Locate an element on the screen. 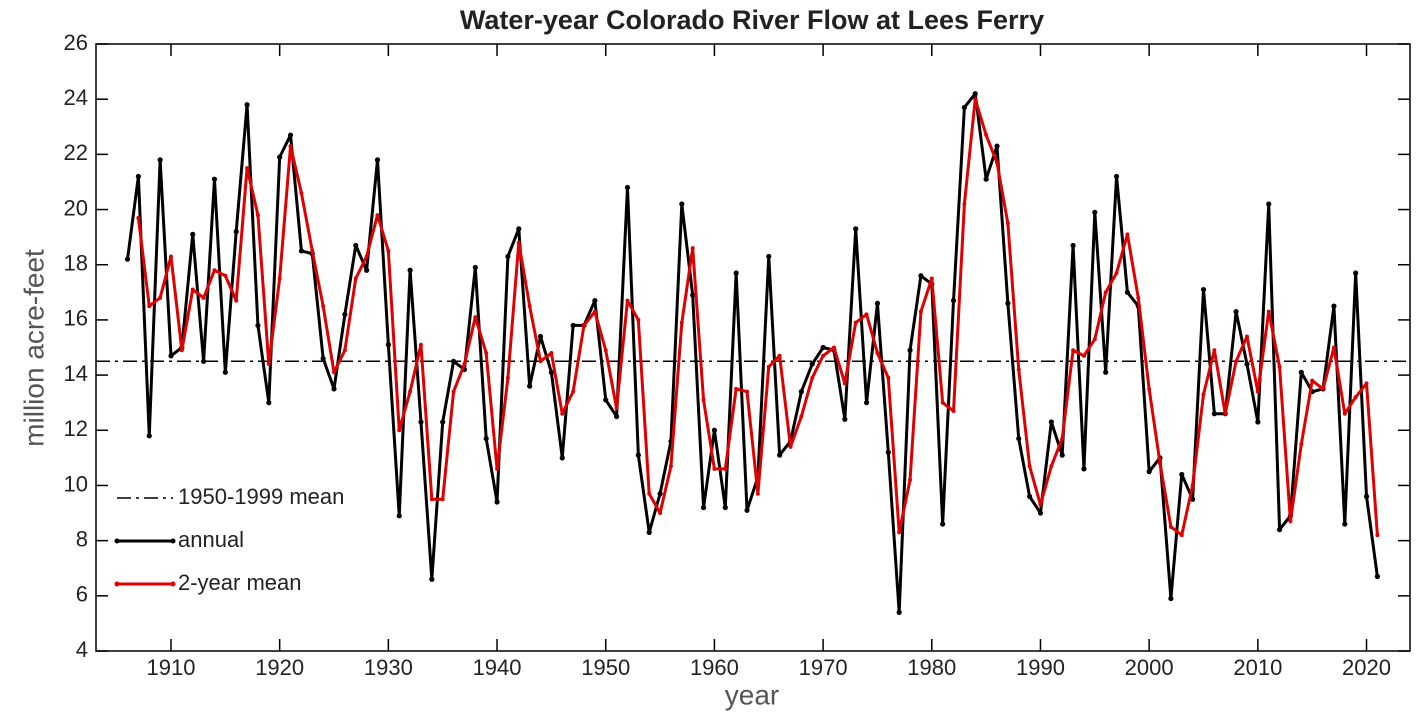 The height and width of the screenshot is (716, 1423). x-tick-label: 1990 is located at coordinates (1040, 667).